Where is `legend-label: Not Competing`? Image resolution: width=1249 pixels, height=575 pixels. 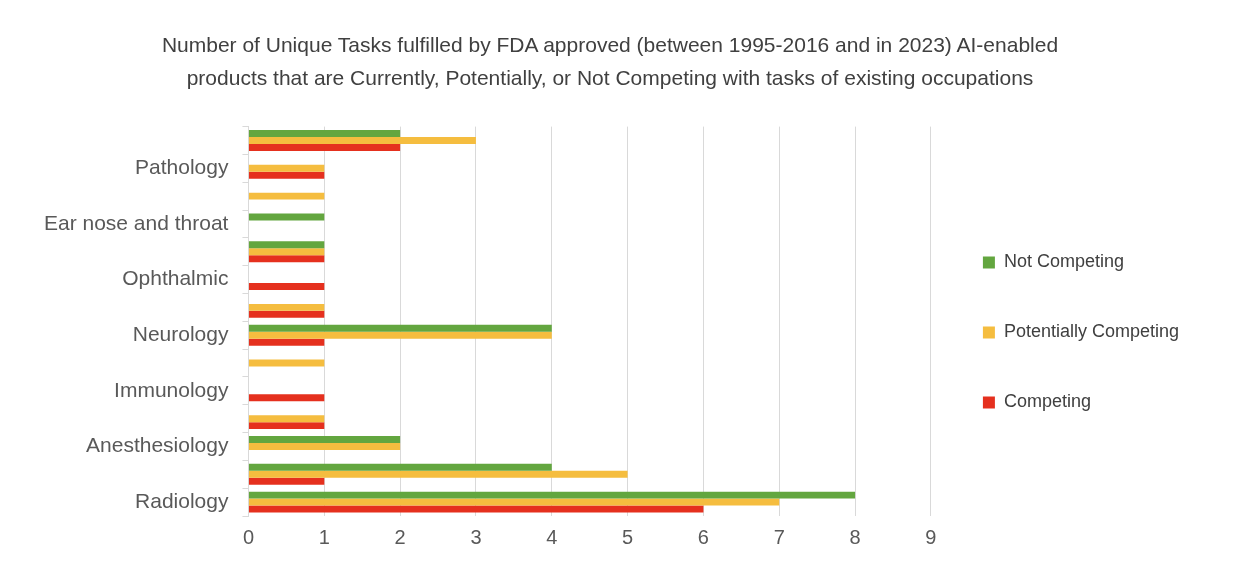 legend-label: Not Competing is located at coordinates (1063, 261).